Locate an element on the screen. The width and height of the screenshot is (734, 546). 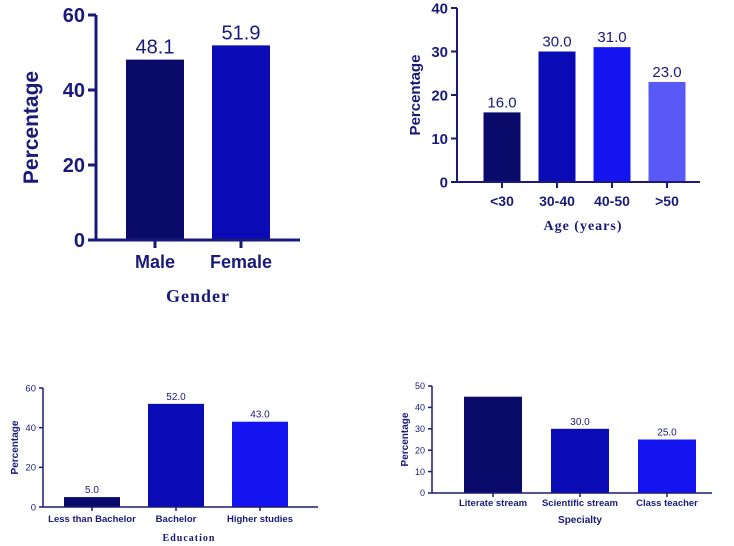
bar-value-label: 23.0 is located at coordinates (666, 72).